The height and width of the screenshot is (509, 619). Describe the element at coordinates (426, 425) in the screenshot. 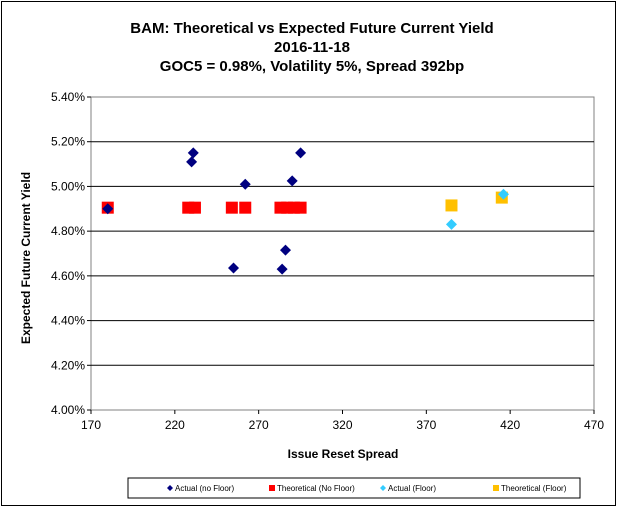

I see `x-tick-label: 370` at that location.